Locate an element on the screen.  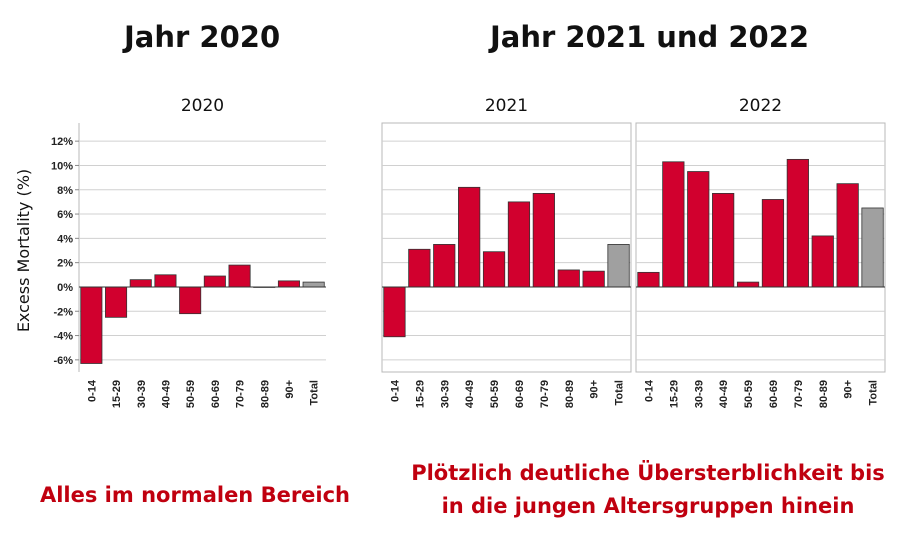
y-tick-label: 10% is located at coordinates (62, 166).